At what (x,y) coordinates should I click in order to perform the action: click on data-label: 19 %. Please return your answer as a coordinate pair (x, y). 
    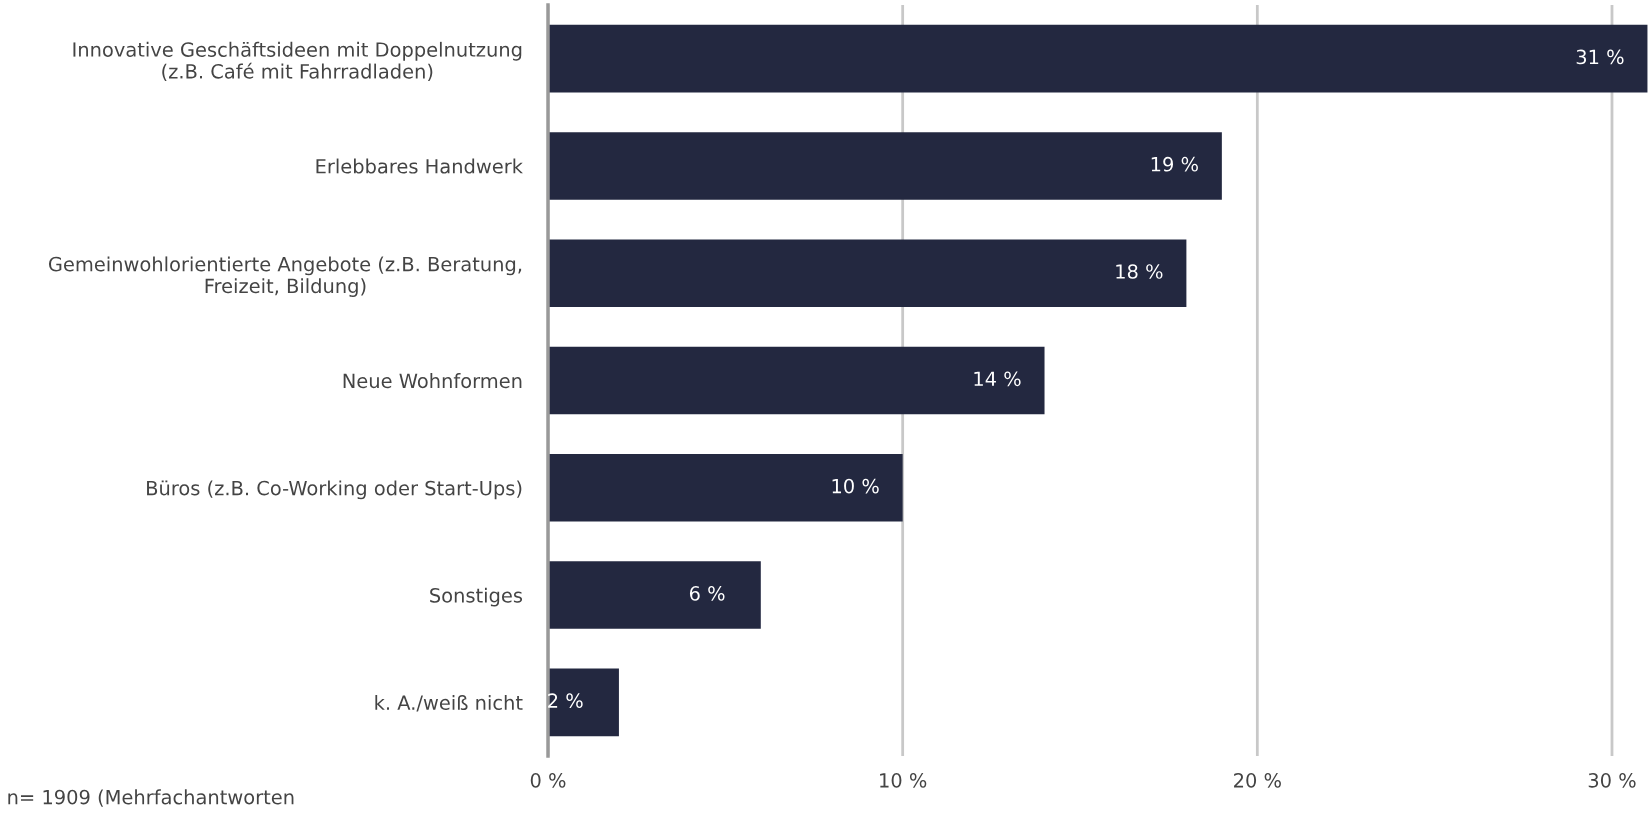
    Looking at the image, I should click on (1174, 164).